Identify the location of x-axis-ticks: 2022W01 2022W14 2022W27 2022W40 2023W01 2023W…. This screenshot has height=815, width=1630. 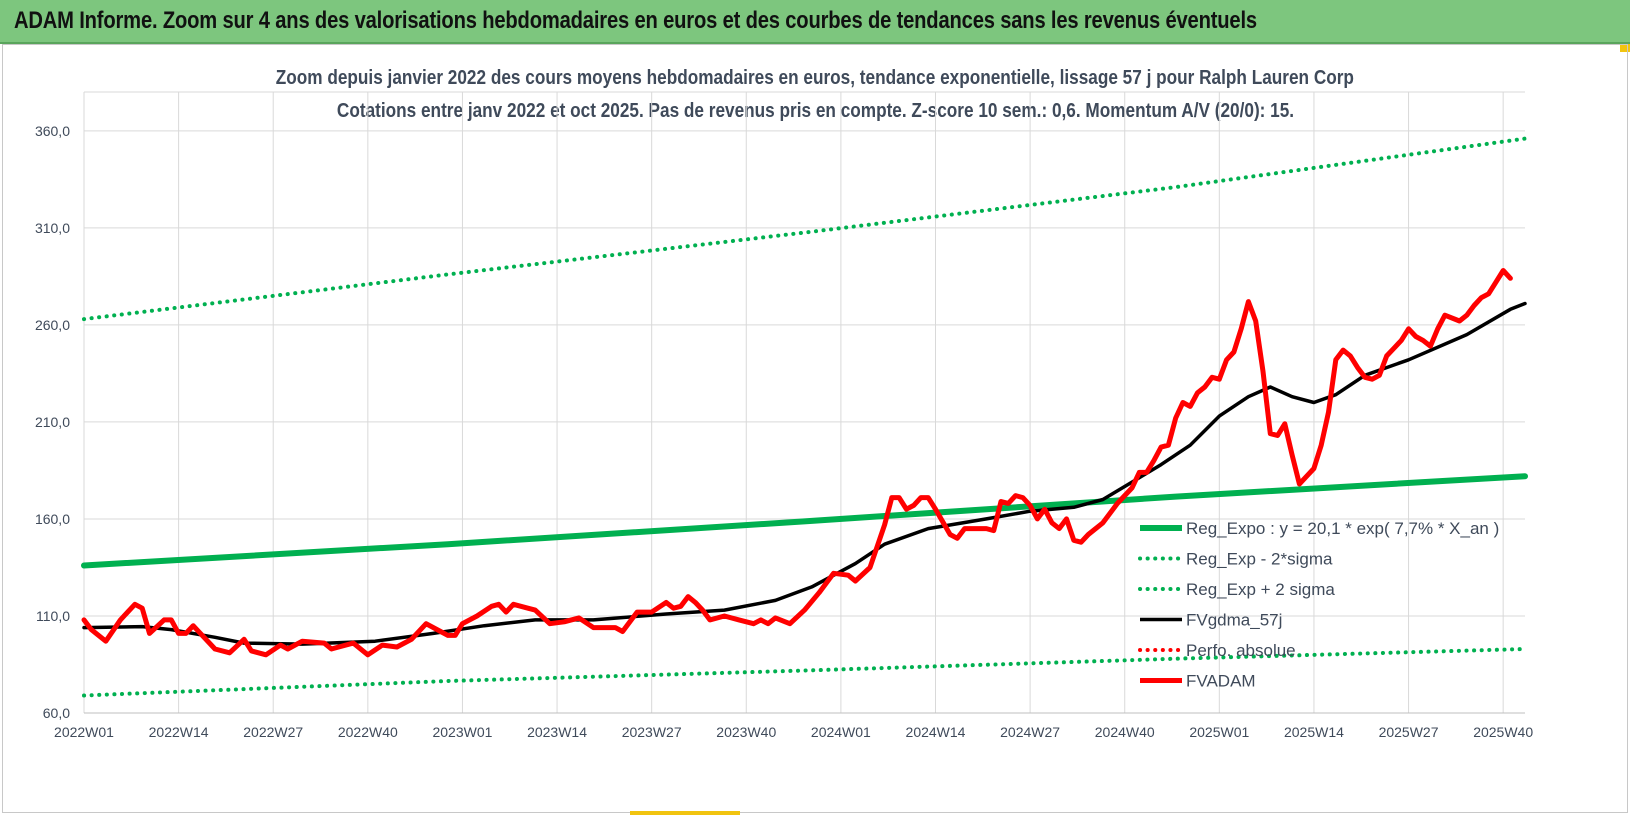
(793, 732).